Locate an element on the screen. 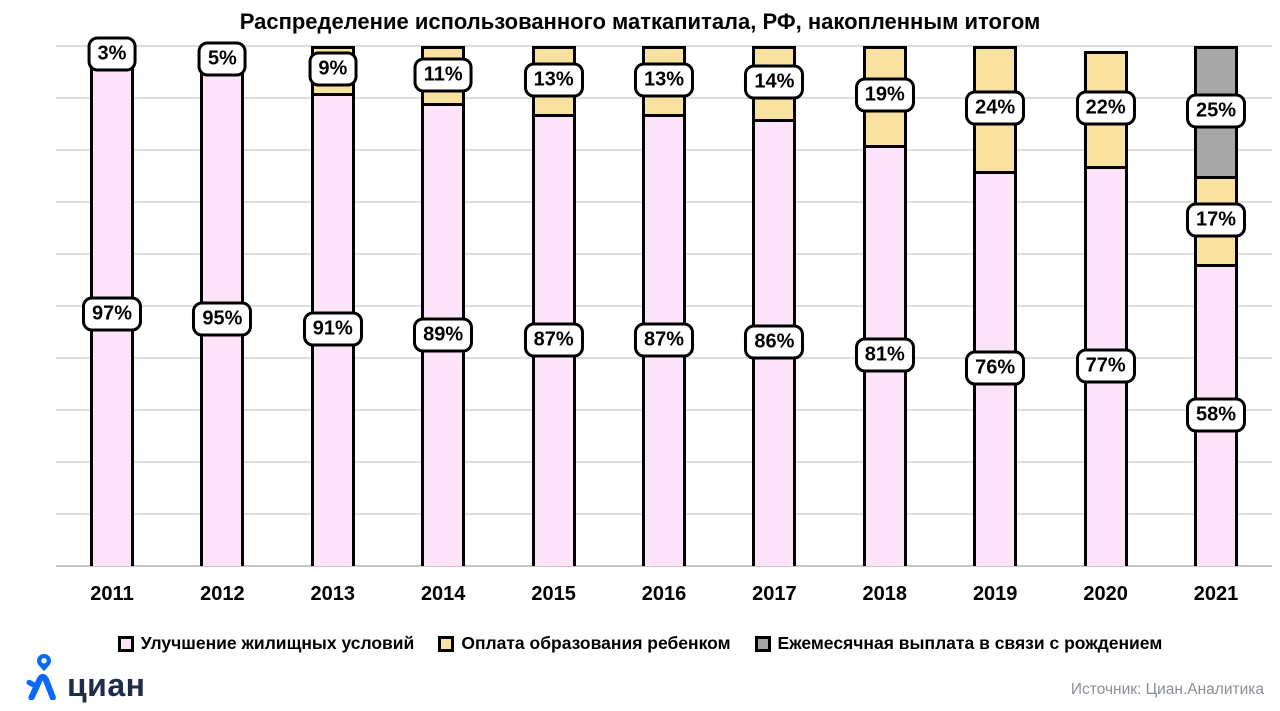 This screenshot has height=711, width=1280. legend-item-housing: Улучшение жилищных условий is located at coordinates (266, 643).